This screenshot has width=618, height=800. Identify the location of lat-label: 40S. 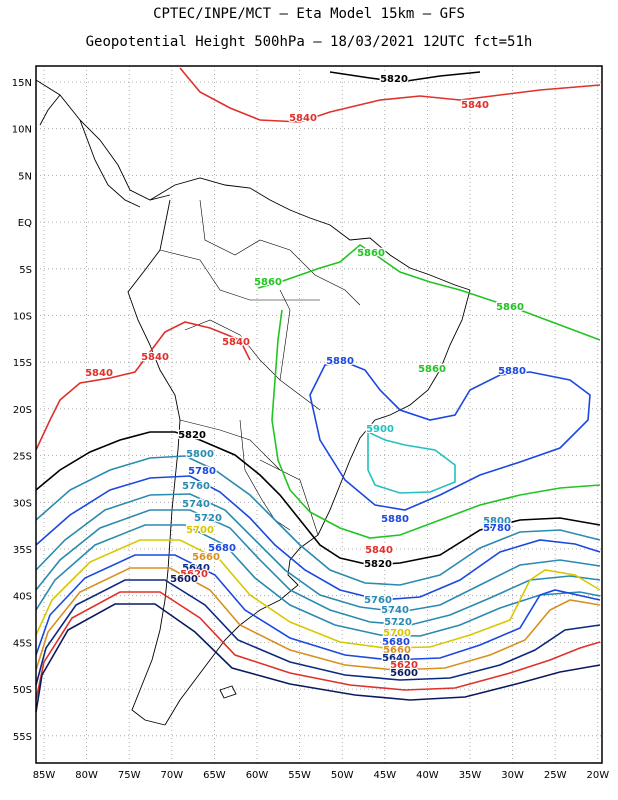
(22, 597).